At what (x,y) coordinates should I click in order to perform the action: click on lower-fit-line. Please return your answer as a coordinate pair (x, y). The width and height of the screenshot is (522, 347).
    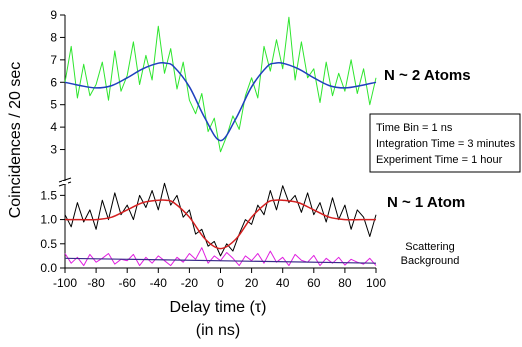
    Looking at the image, I should click on (220, 224).